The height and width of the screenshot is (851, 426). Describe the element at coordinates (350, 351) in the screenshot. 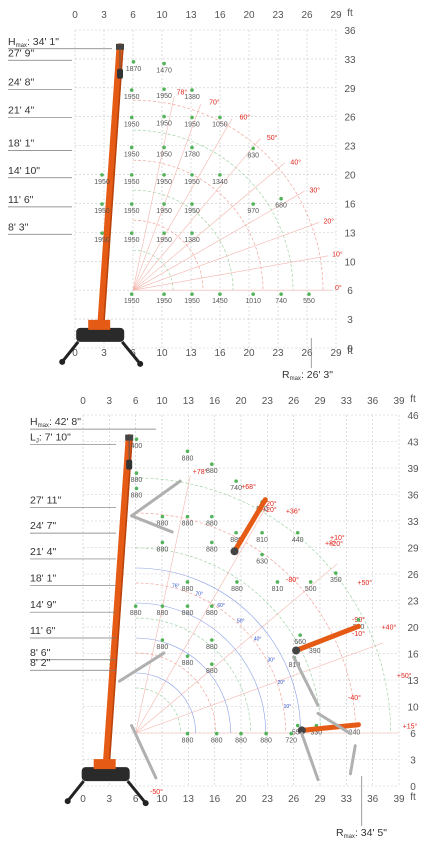

I see `x-unit-bottom: ft` at that location.